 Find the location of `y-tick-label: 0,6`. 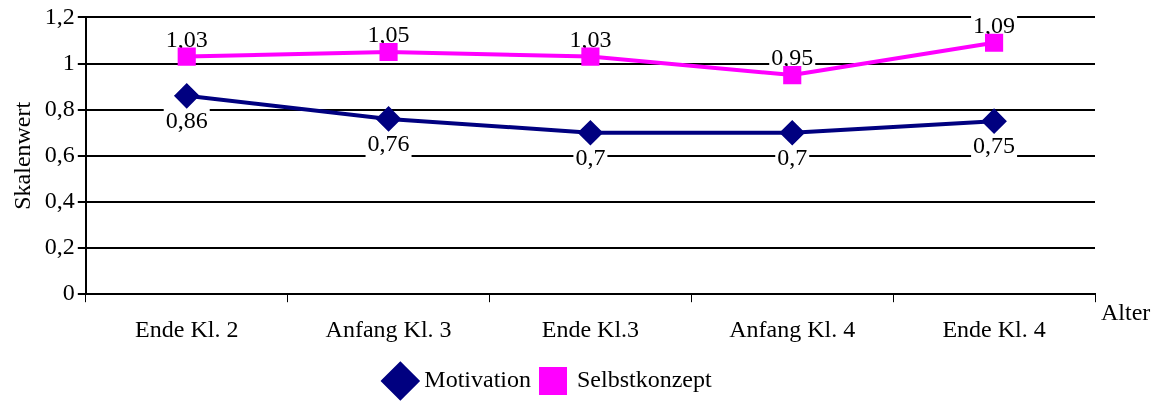

y-tick-label: 0,6 is located at coordinates (59, 154).